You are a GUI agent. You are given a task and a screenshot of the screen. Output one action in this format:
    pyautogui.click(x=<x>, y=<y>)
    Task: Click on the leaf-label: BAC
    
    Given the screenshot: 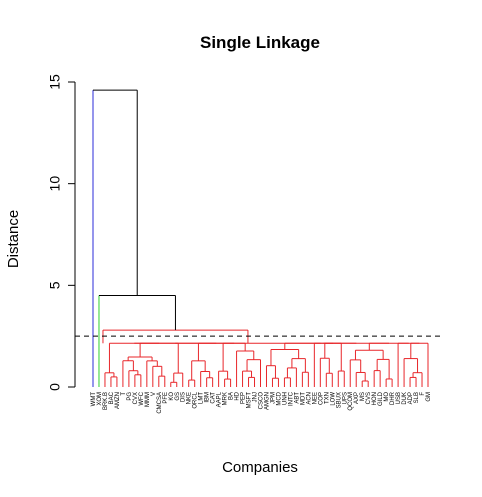 What is the action you would take?
    pyautogui.click(x=112, y=397)
    